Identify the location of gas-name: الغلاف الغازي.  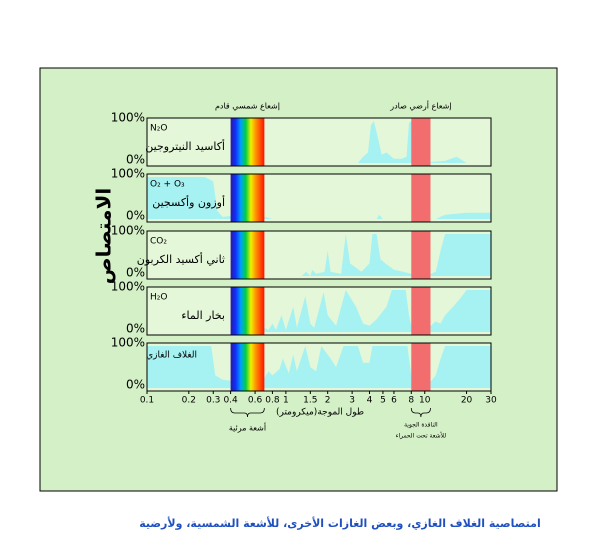
(171, 356).